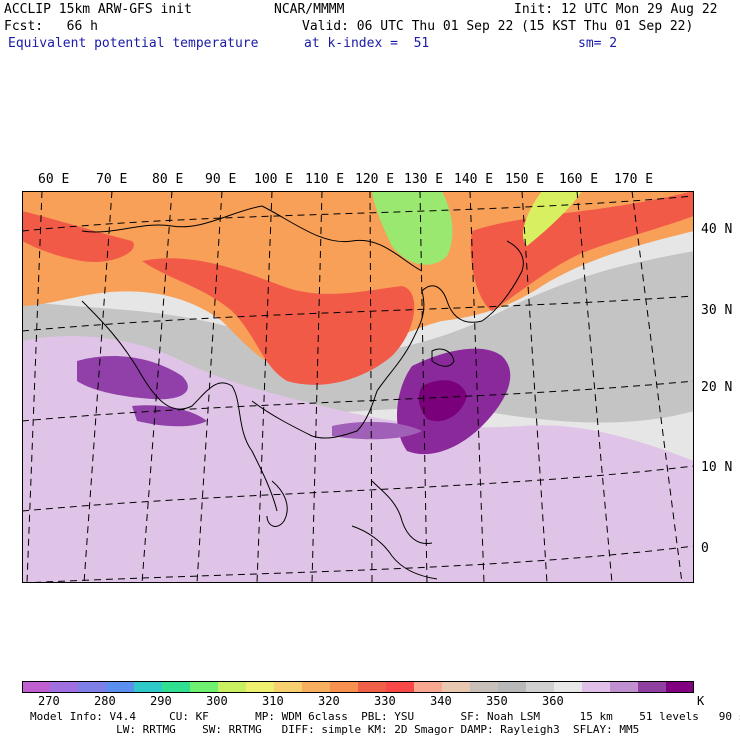  Describe the element at coordinates (634, 179) in the screenshot. I see `lon-label: 170 E` at that location.